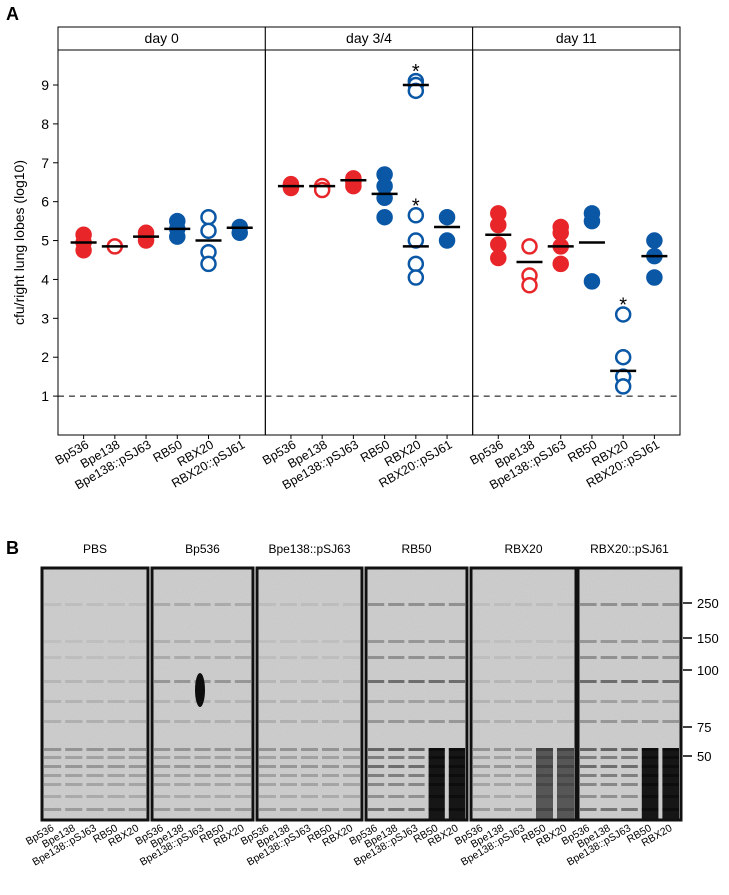 This screenshot has width=729, height=895. Describe the element at coordinates (629, 694) in the screenshot. I see `blot-image` at that location.